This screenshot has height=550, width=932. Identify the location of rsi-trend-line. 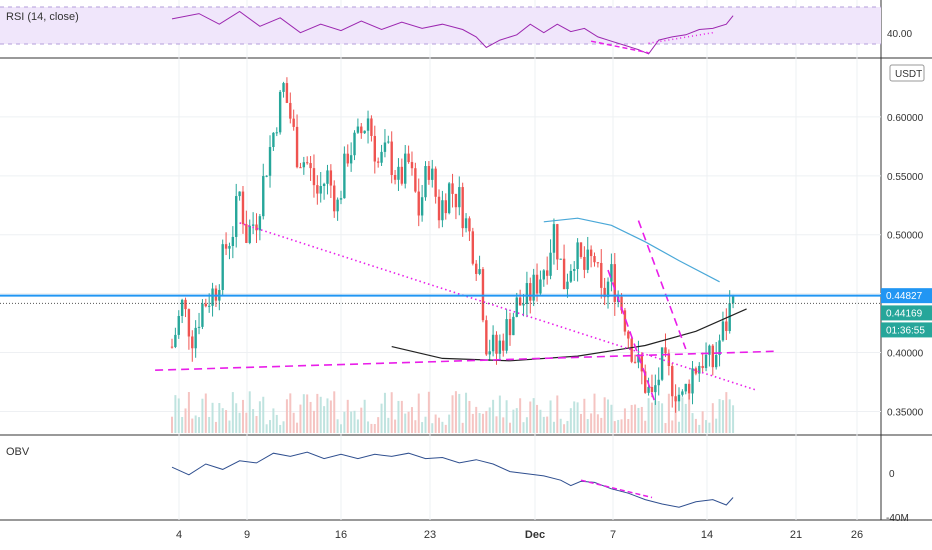
(680, 38).